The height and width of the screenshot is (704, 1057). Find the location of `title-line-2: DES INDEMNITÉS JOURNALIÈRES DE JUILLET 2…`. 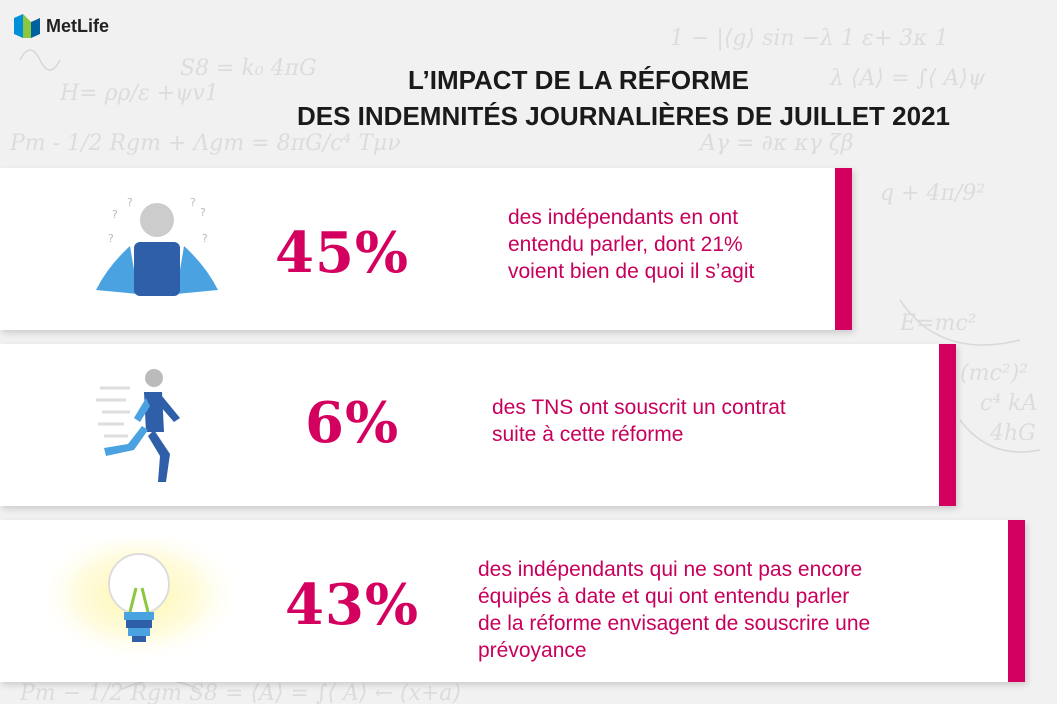

title-line-2: DES INDEMNITÉS JOURNALIÈRES DE JUILLET 2… is located at coordinates (623, 116).